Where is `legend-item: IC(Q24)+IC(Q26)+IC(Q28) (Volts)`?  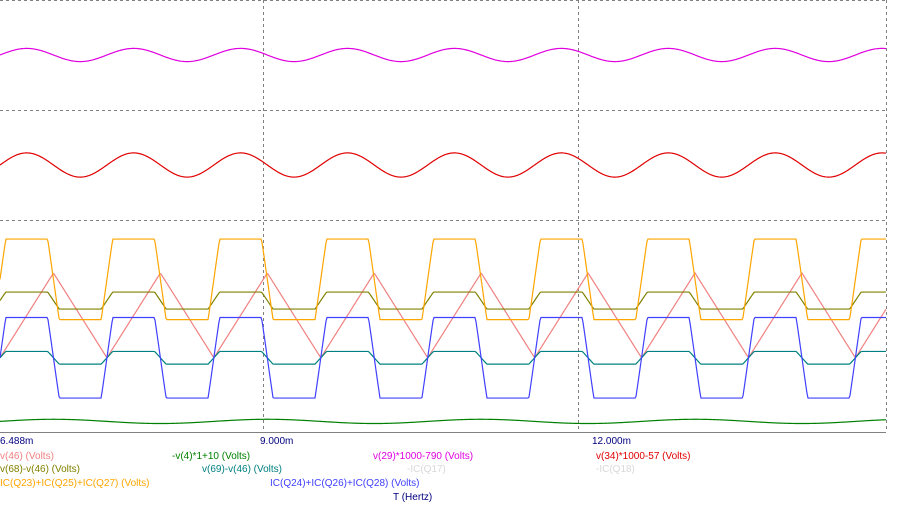 legend-item: IC(Q24)+IC(Q26)+IC(Q28) (Volts) is located at coordinates (345, 483).